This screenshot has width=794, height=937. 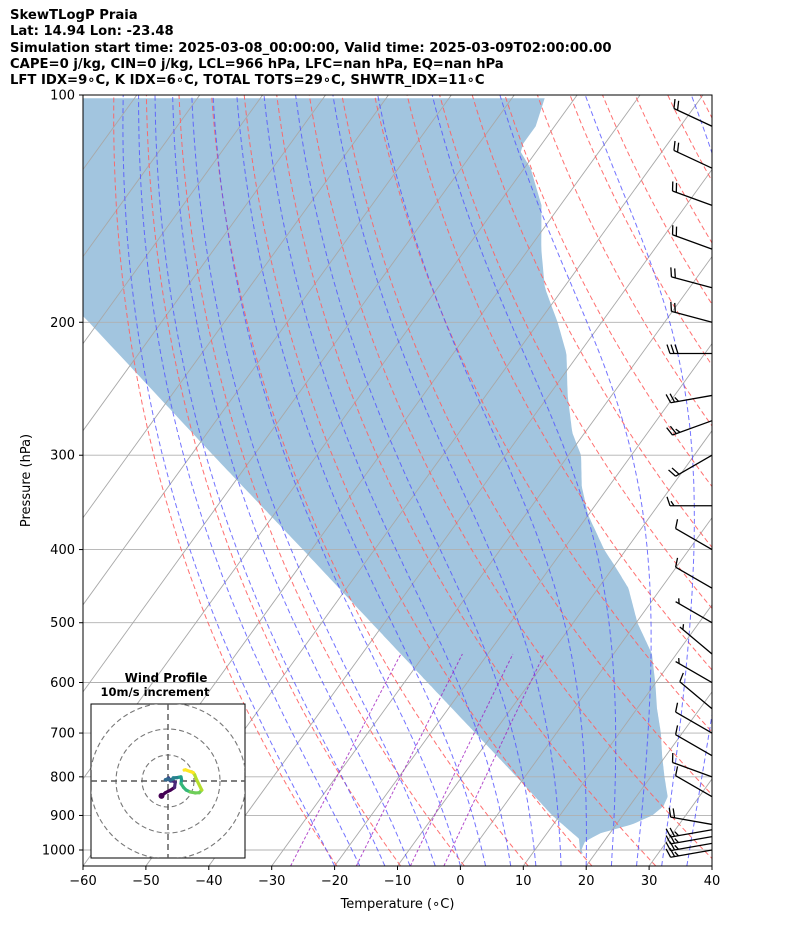 I want to click on y-tick-label: 600, so click(x=62, y=683).